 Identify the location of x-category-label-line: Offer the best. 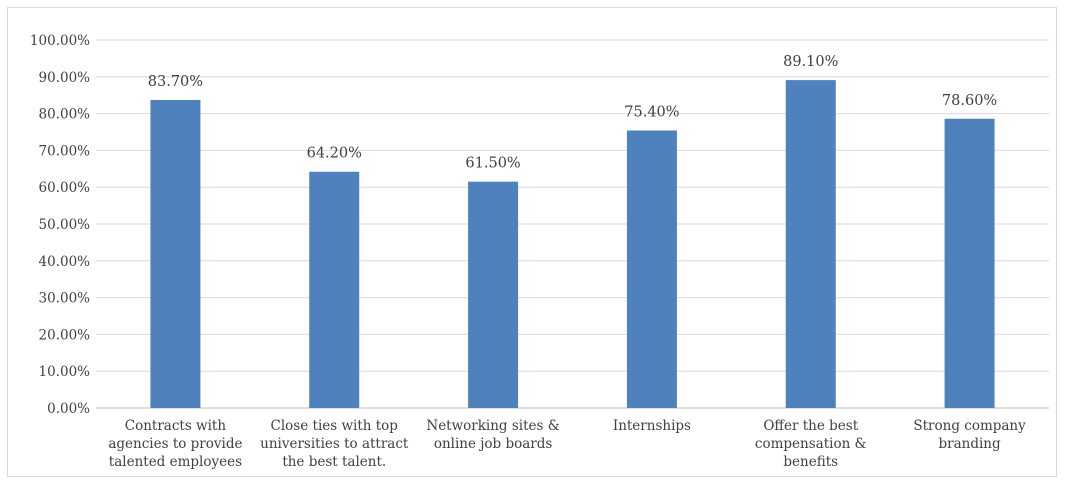
(810, 426).